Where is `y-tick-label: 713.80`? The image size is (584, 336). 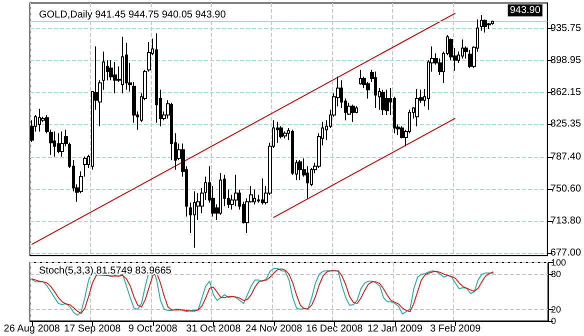
y-tick-label: 713.80 is located at coordinates (566, 221).